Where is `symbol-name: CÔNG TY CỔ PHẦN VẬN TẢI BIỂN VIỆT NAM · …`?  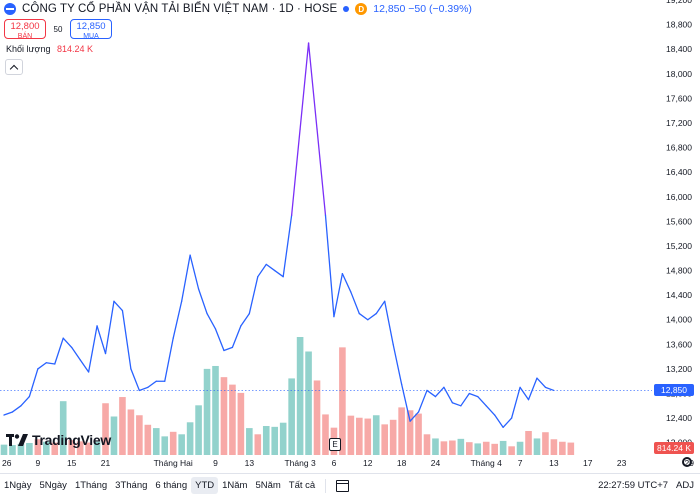 symbol-name: CÔNG TY CỔ PHẦN VẬN TẢI BIỂN VIỆT NAM · … is located at coordinates (180, 9).